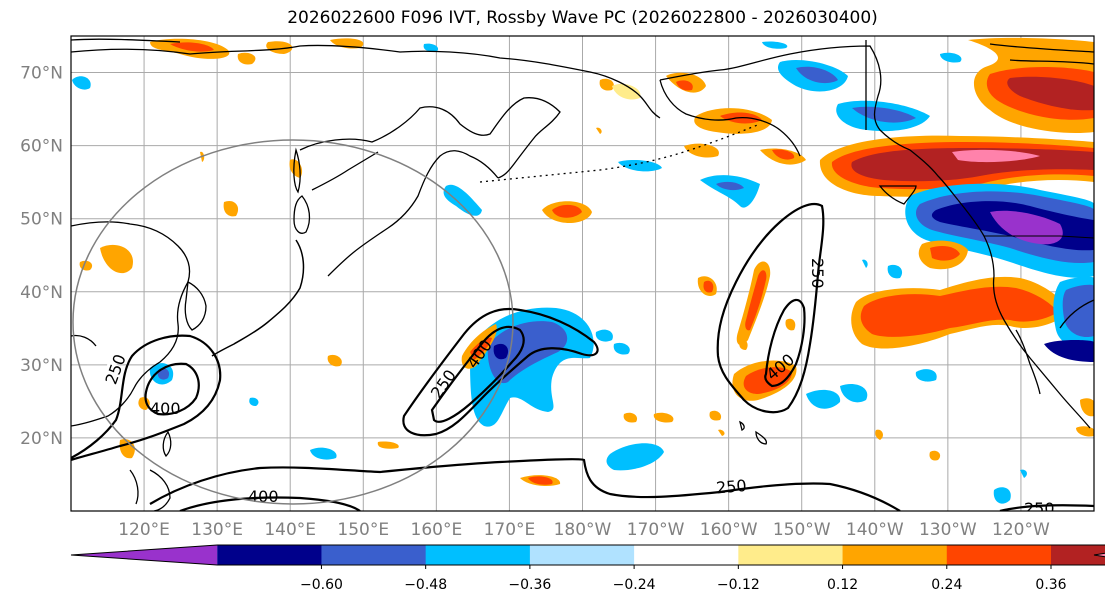 The width and height of the screenshot is (1105, 604). I want to click on contour-label-250-south: 250, so click(731, 487).